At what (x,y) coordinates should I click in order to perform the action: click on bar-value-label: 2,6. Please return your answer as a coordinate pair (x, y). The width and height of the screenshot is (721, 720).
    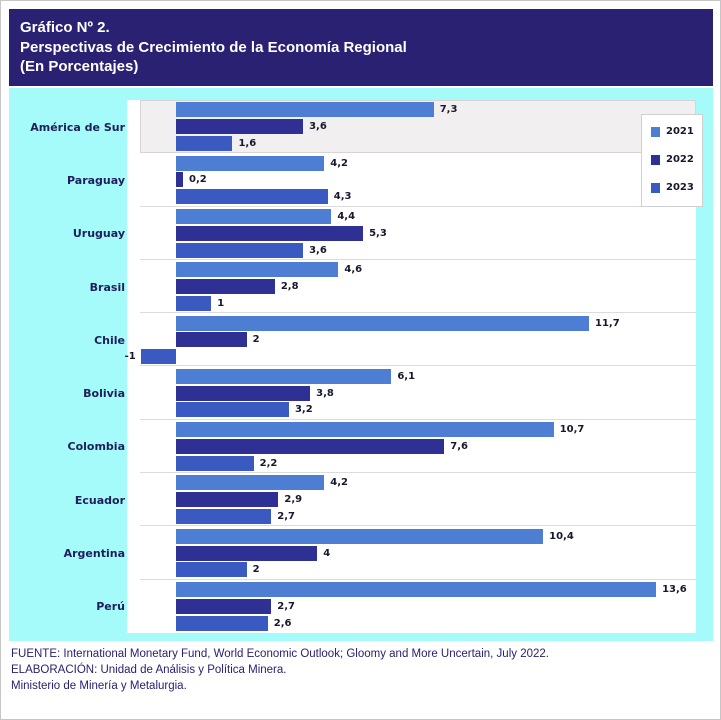
    Looking at the image, I should click on (282, 623).